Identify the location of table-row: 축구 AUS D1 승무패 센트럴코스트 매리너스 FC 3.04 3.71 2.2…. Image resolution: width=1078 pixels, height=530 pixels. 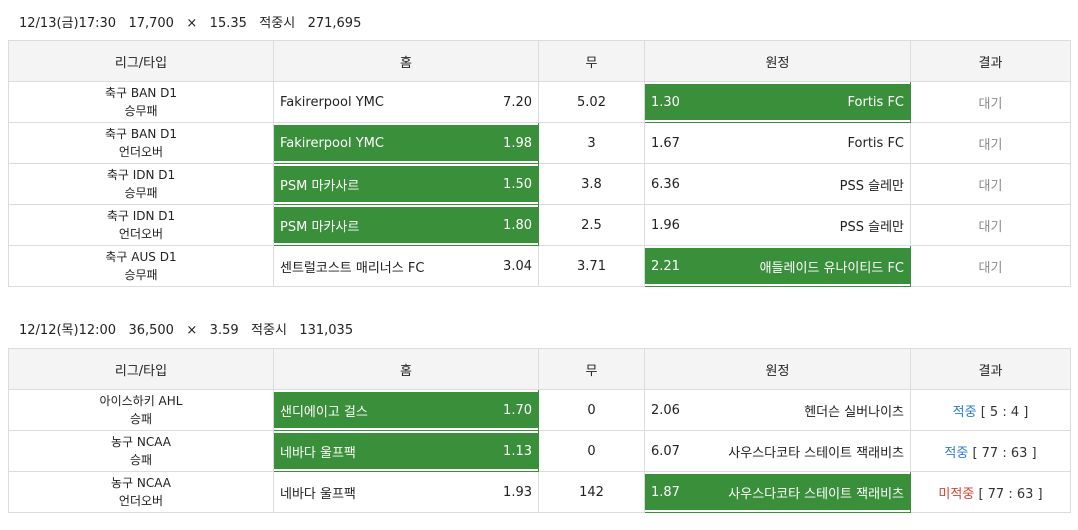
(539, 266).